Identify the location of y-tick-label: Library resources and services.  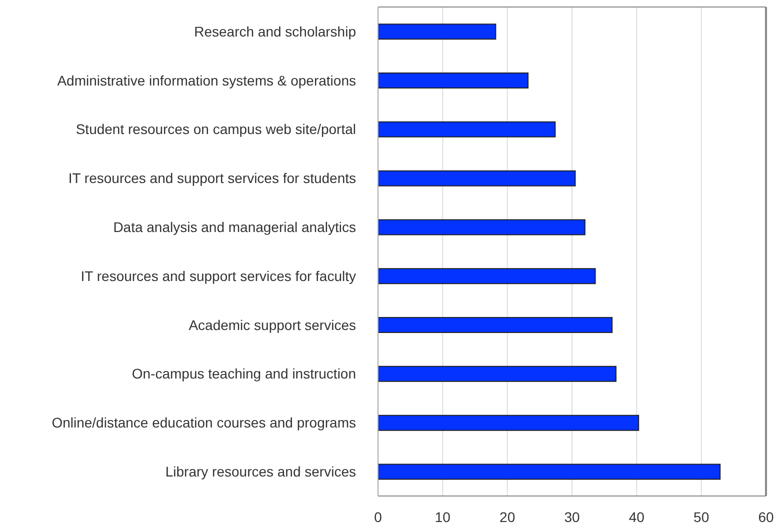
(260, 472).